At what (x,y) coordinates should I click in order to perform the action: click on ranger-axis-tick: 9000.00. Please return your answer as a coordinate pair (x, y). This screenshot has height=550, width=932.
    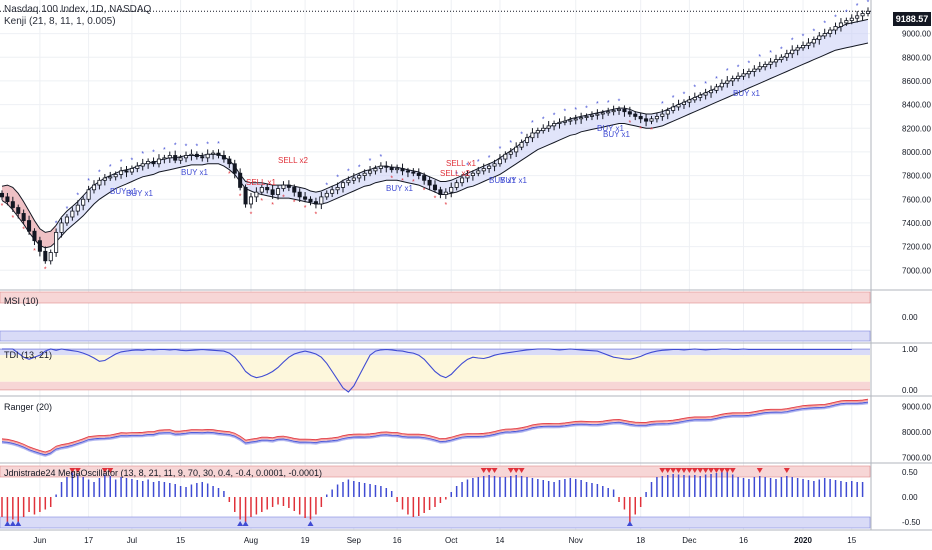
    Looking at the image, I should click on (916, 407).